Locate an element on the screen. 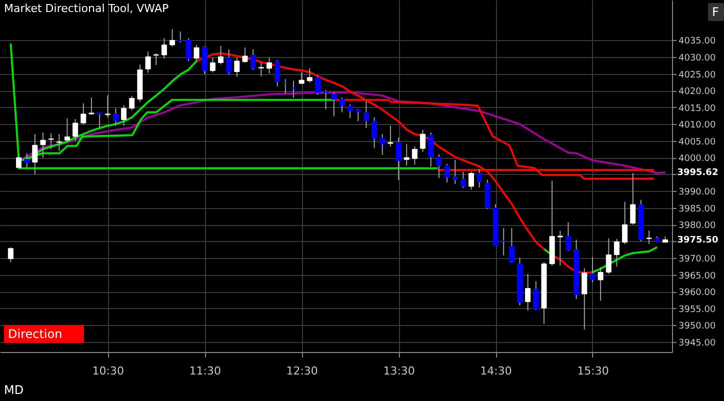 Image resolution: width=724 pixels, height=401 pixels. y-tick-label: 3985.00 is located at coordinates (697, 209).